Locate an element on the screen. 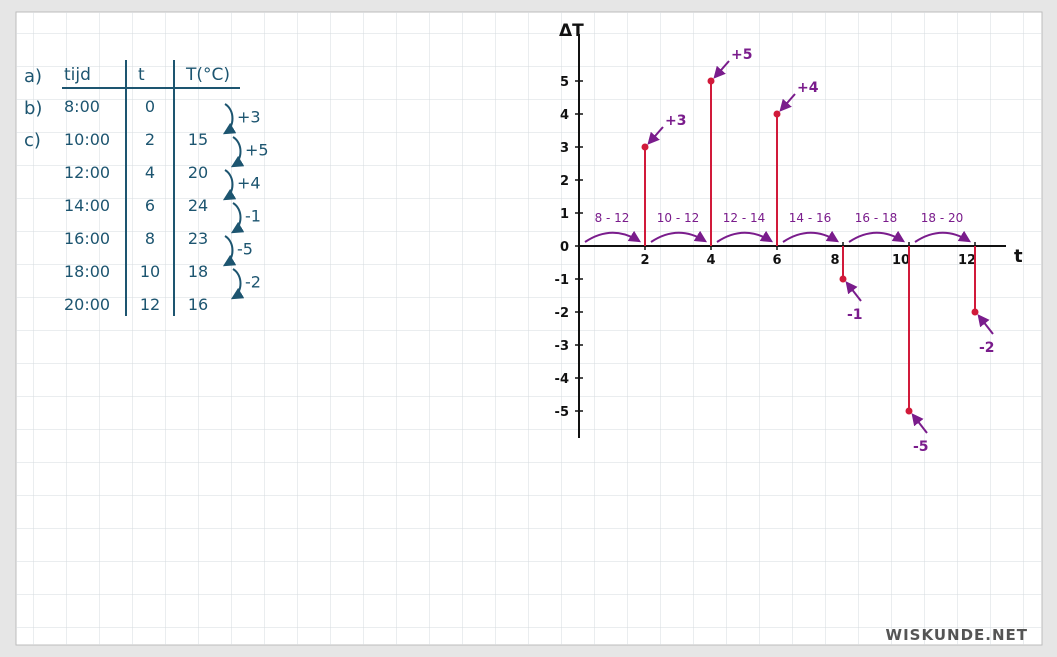 This screenshot has height=657, width=1057. table-cell-t: 6 is located at coordinates (150, 205).